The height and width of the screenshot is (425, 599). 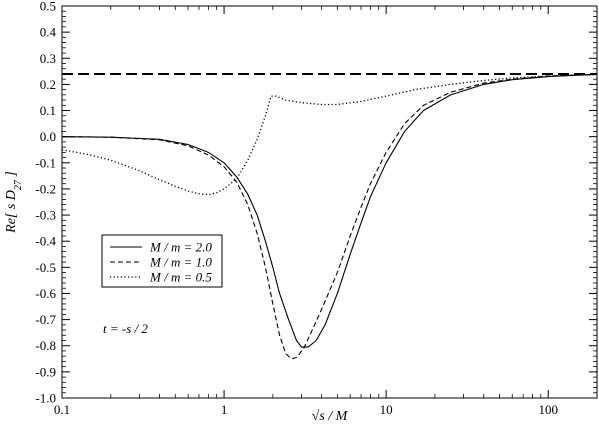 I want to click on y-tick-label: -0.9, so click(x=45, y=371).